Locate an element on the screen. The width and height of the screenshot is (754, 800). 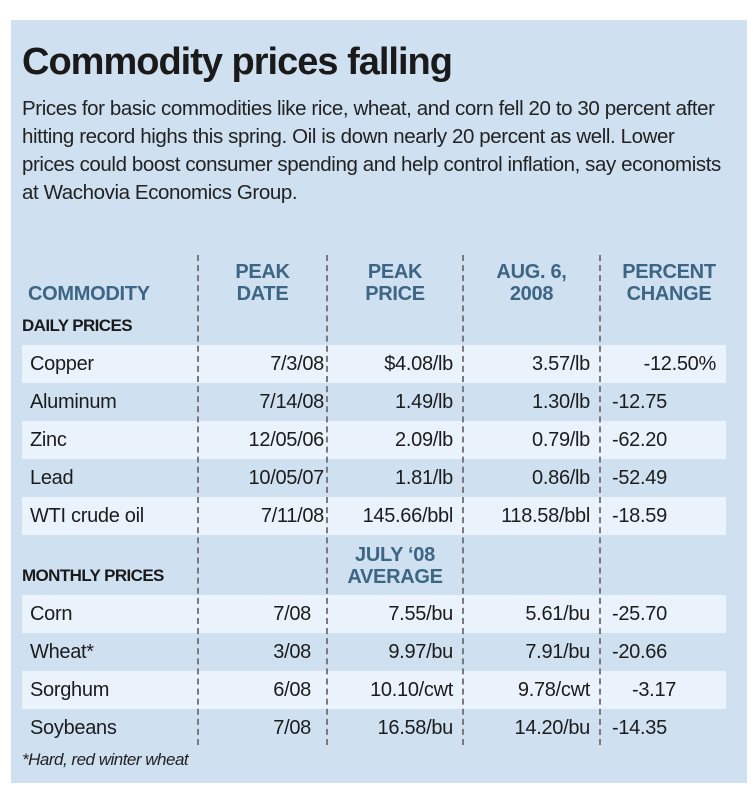
cell-peak-date: 6/08 is located at coordinates (292, 690).